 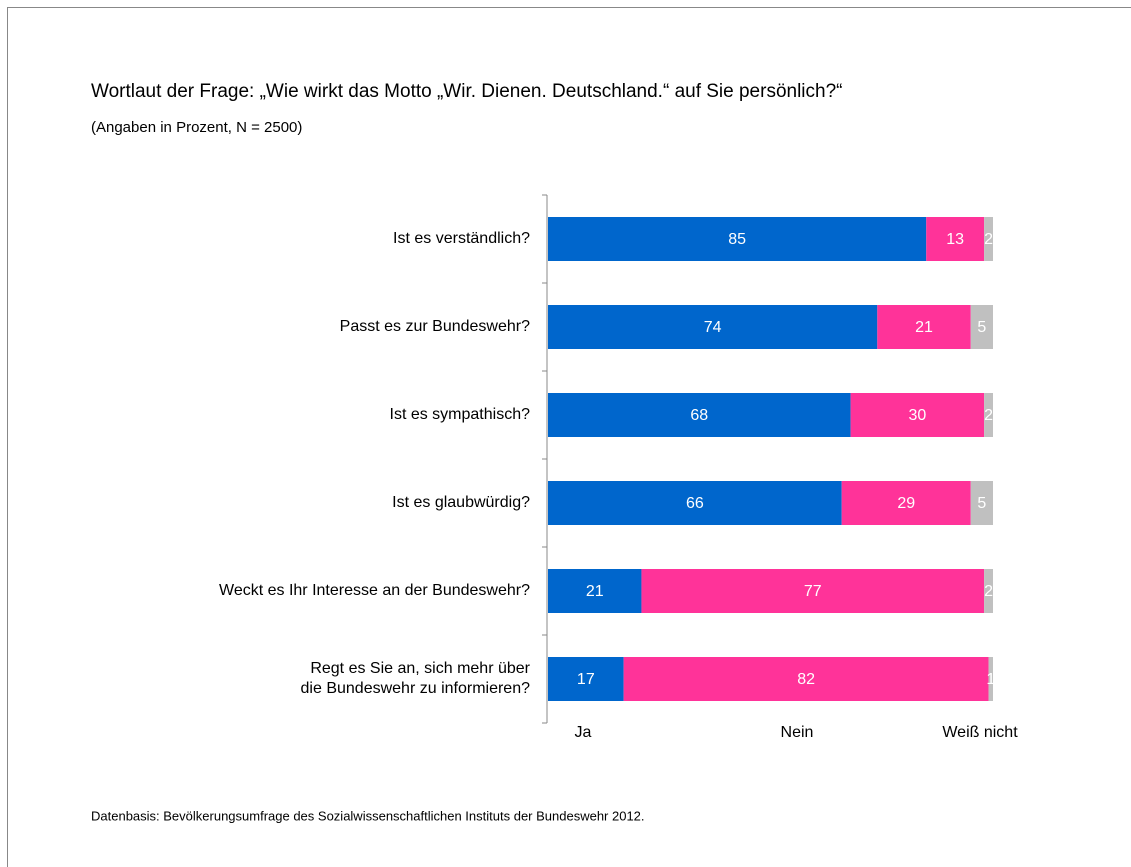 I want to click on value-label: 85, so click(x=737, y=239).